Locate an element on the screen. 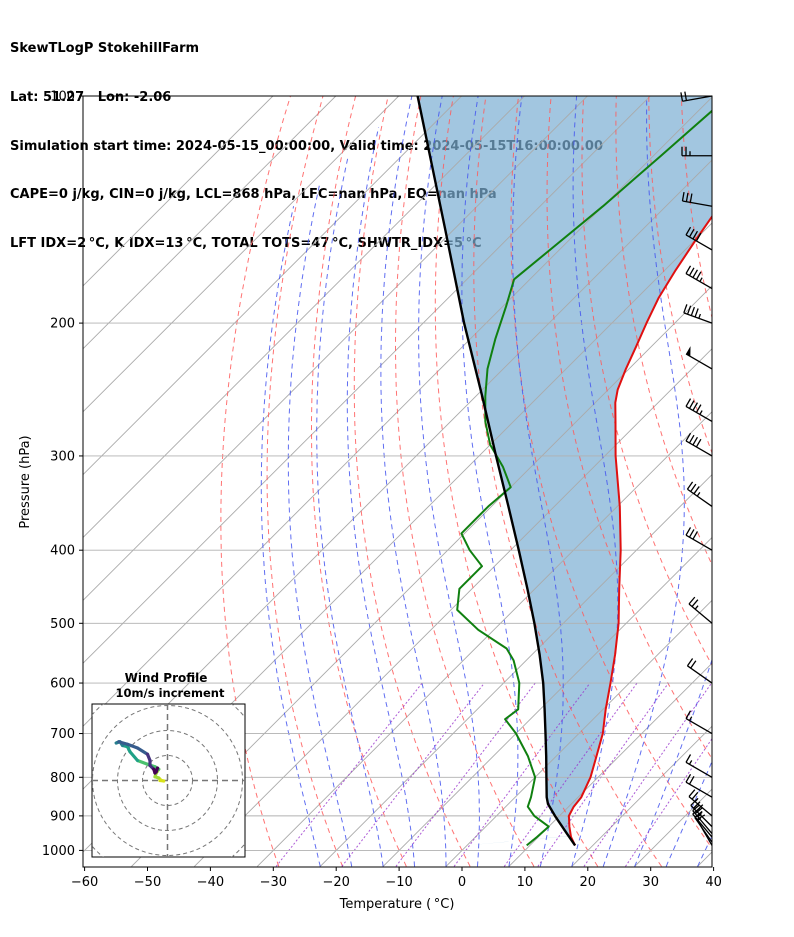 Image resolution: width=794 pixels, height=937 pixels. x-tick-label: −30 is located at coordinates (273, 882).